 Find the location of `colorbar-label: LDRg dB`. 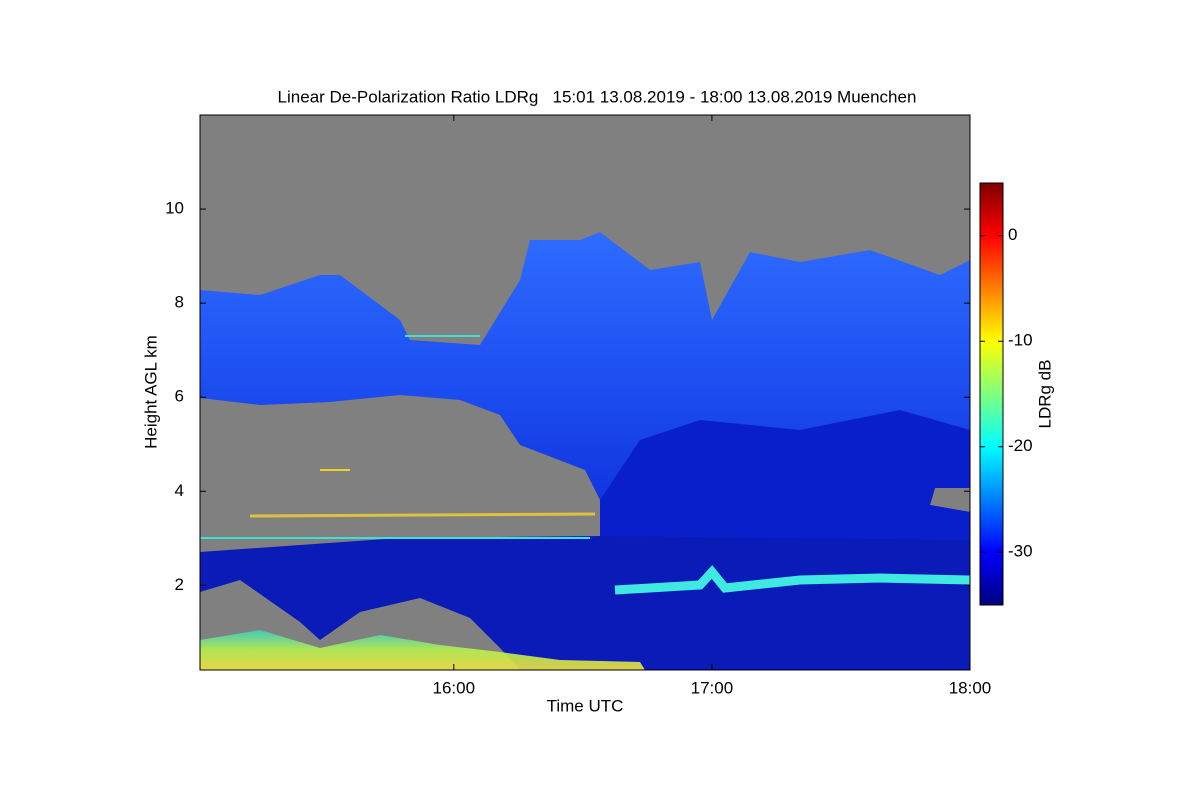

colorbar-label: LDRg dB is located at coordinates (1044, 394).